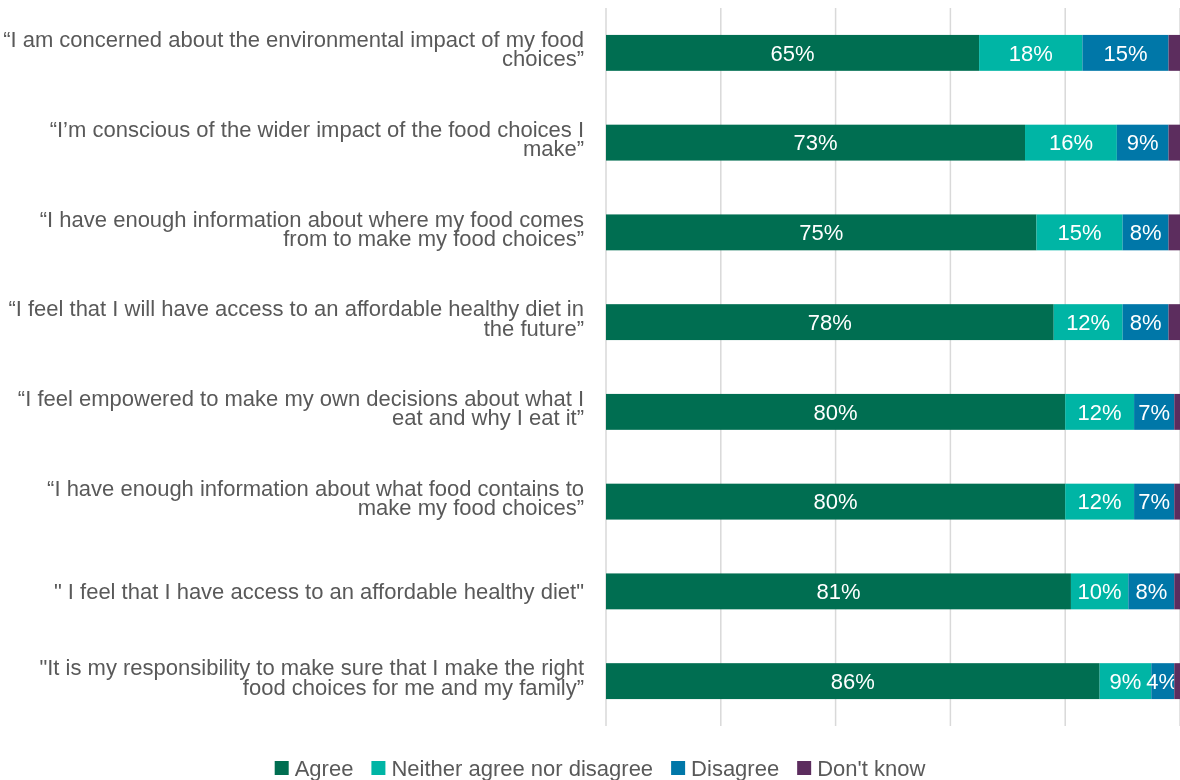 The width and height of the screenshot is (1180, 780). I want to click on data-label: 65%, so click(792, 53).